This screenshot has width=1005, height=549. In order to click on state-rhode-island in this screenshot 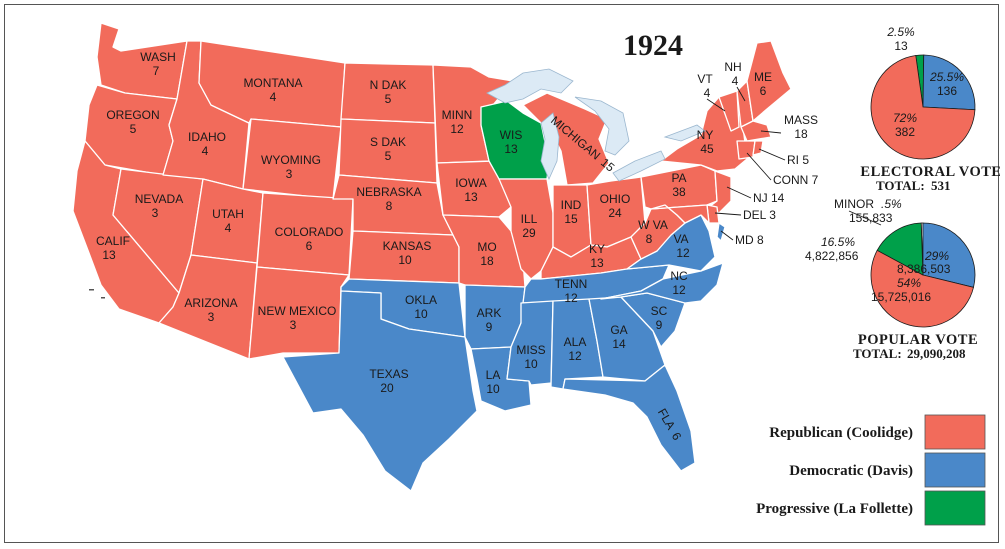, I will do `click(758, 148)`.